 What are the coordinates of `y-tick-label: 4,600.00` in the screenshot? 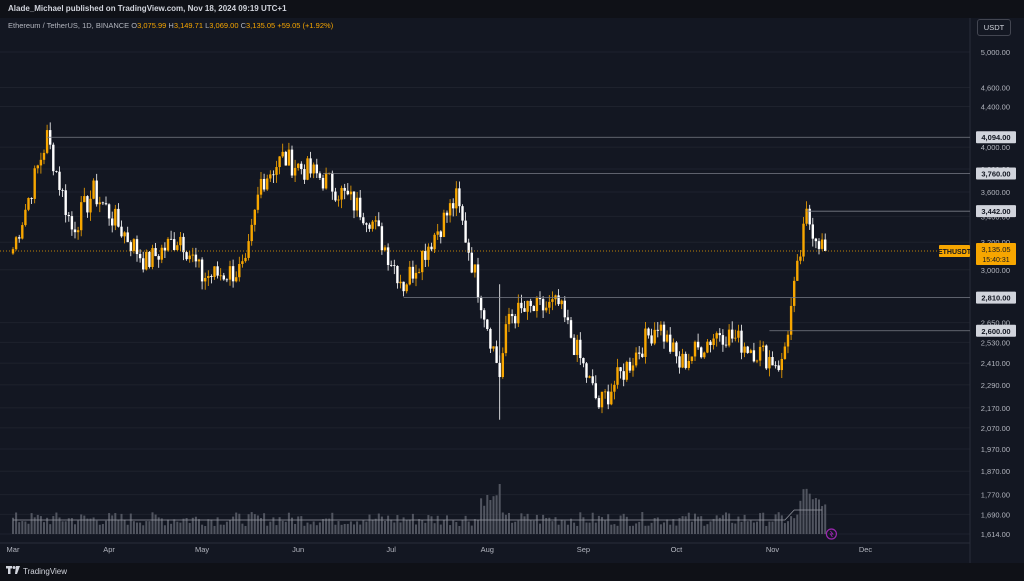 It's located at (995, 88).